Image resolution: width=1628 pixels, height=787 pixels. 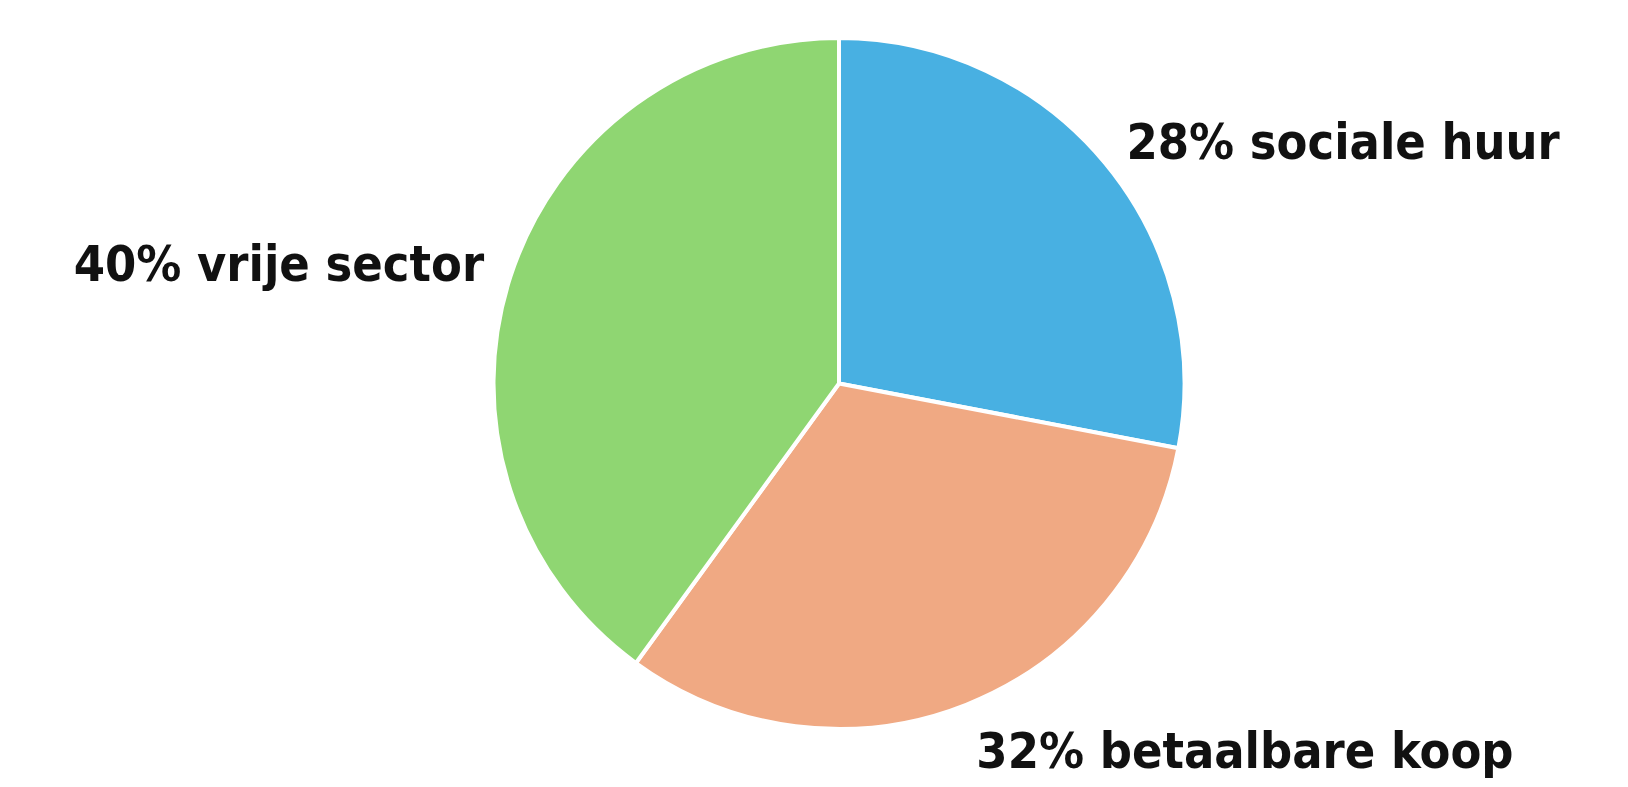 I want to click on slice-label: 40% vrije sector, so click(x=279, y=264).